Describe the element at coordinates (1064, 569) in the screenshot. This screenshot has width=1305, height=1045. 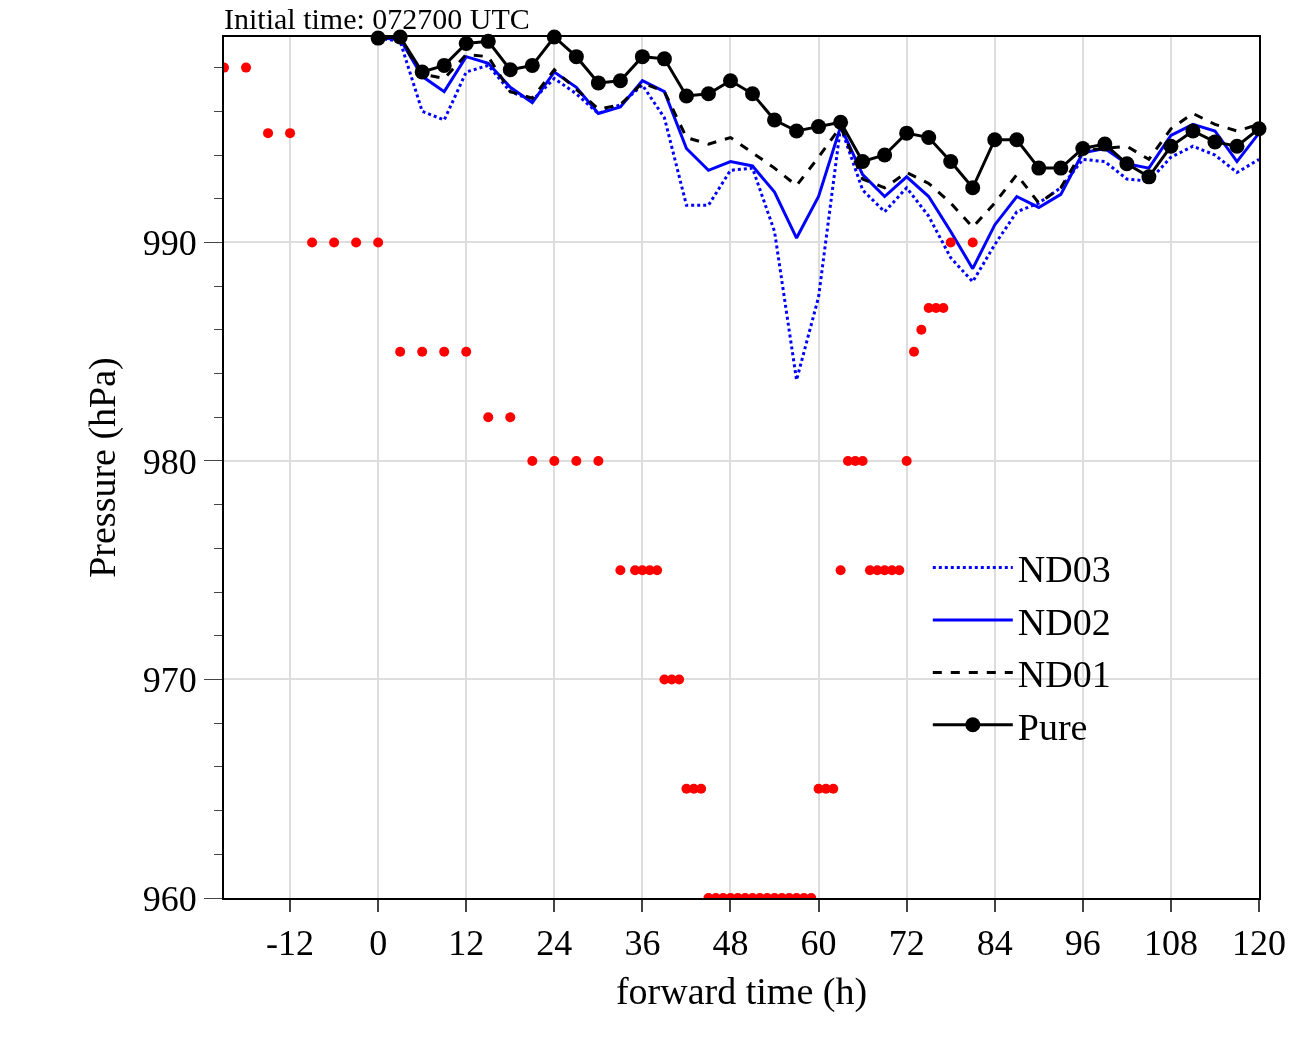
I see `legend-label: ND03` at that location.